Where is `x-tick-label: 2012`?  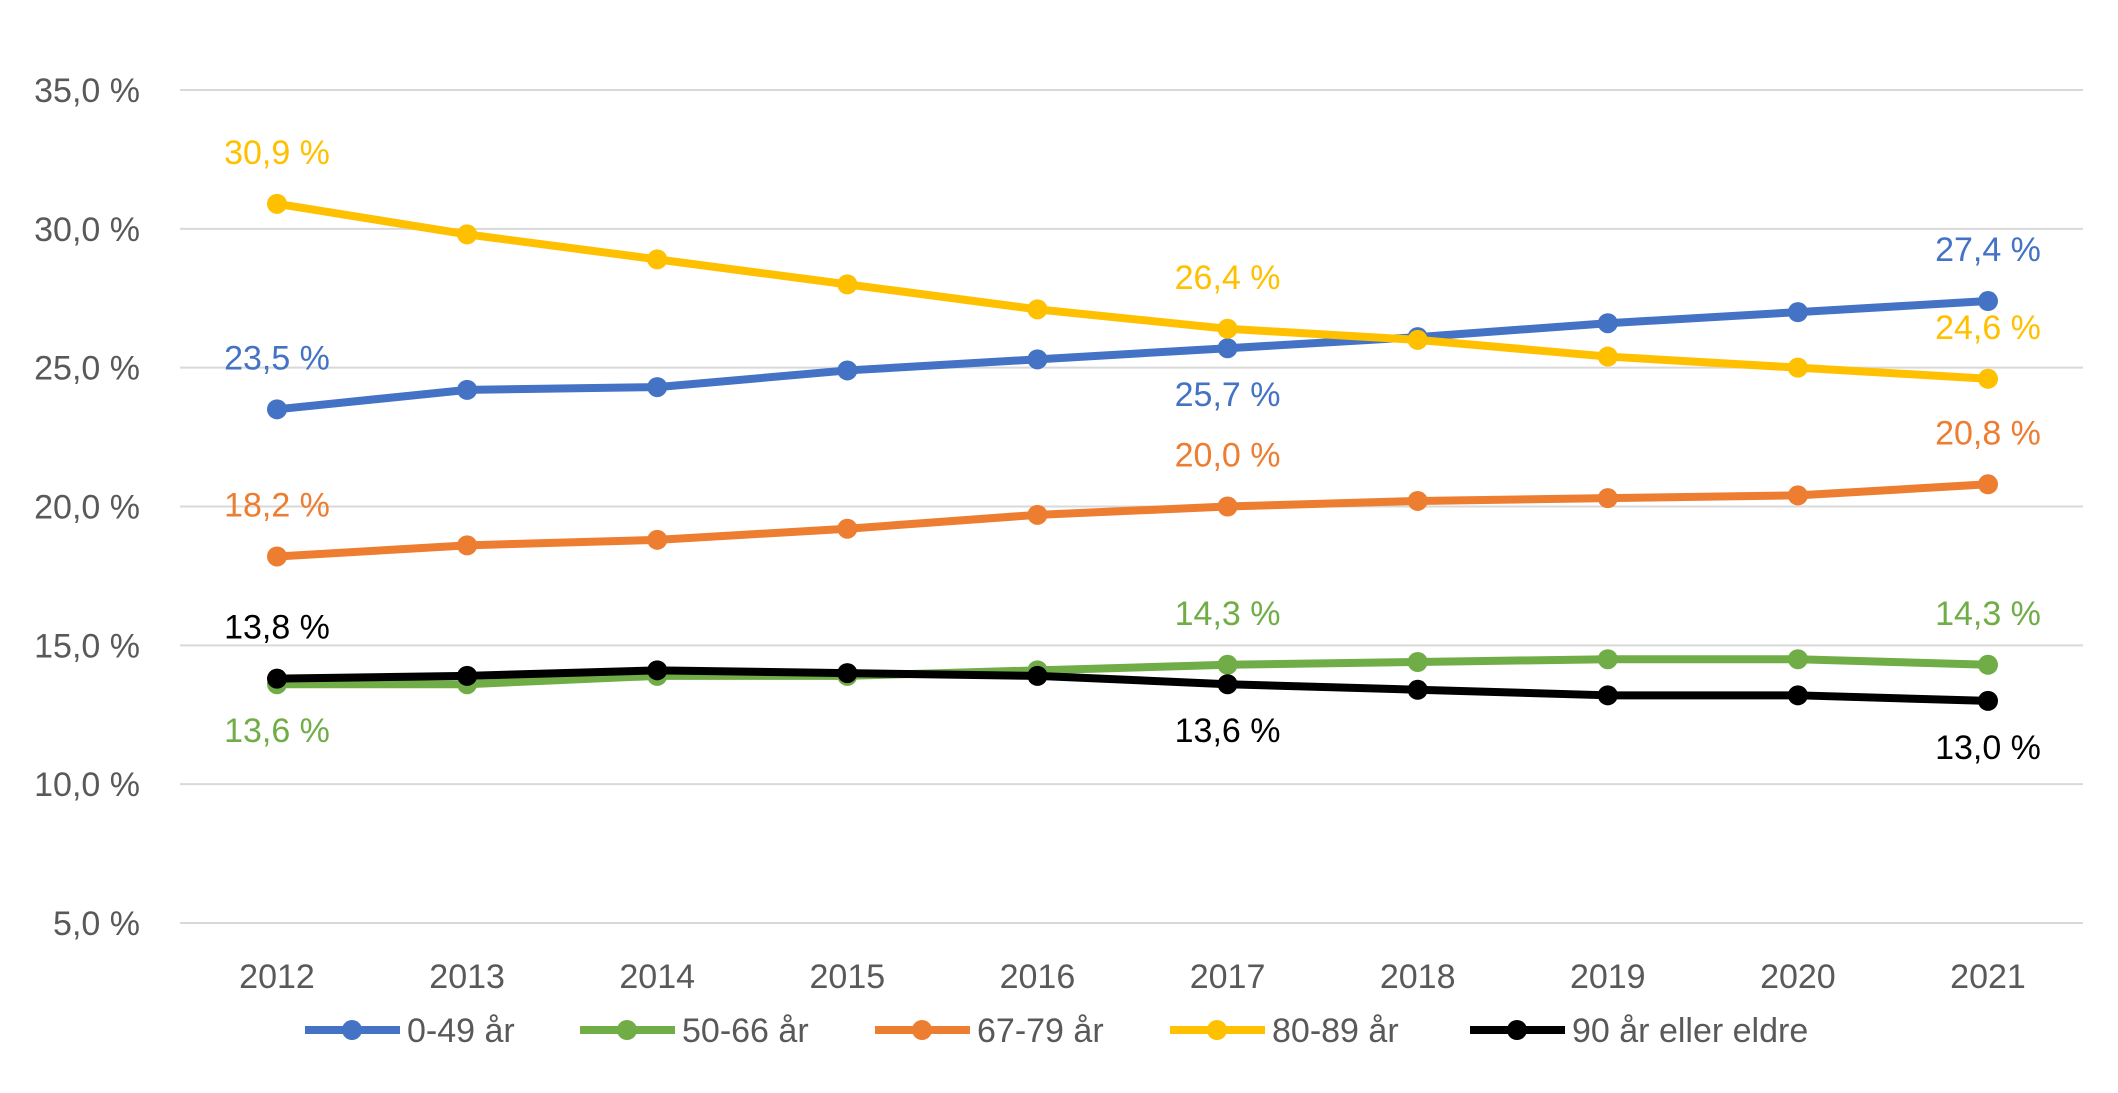 x-tick-label: 2012 is located at coordinates (277, 977).